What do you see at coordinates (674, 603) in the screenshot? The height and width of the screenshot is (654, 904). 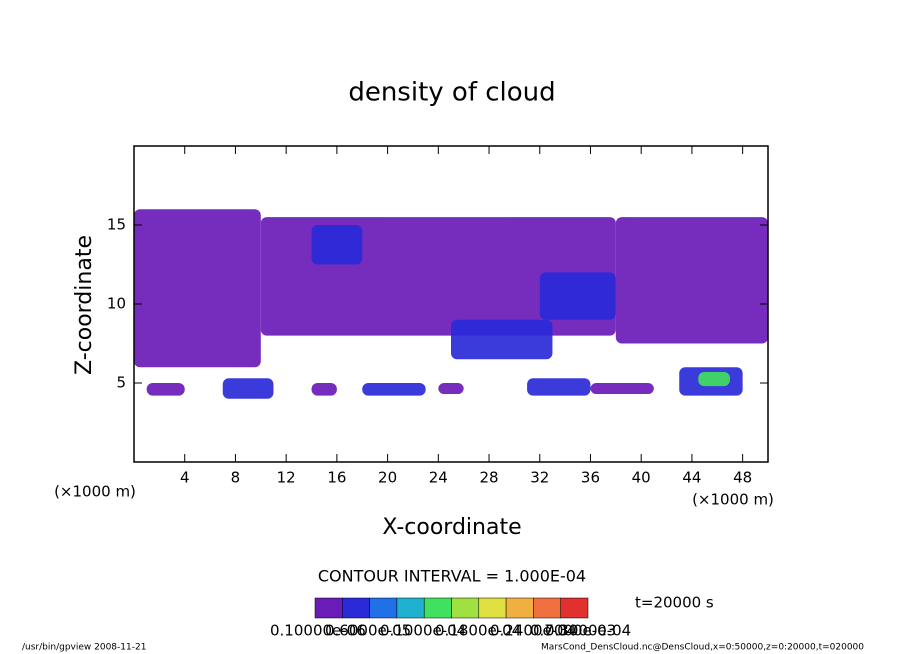 I see `time-label: t=20000 s` at bounding box center [674, 603].